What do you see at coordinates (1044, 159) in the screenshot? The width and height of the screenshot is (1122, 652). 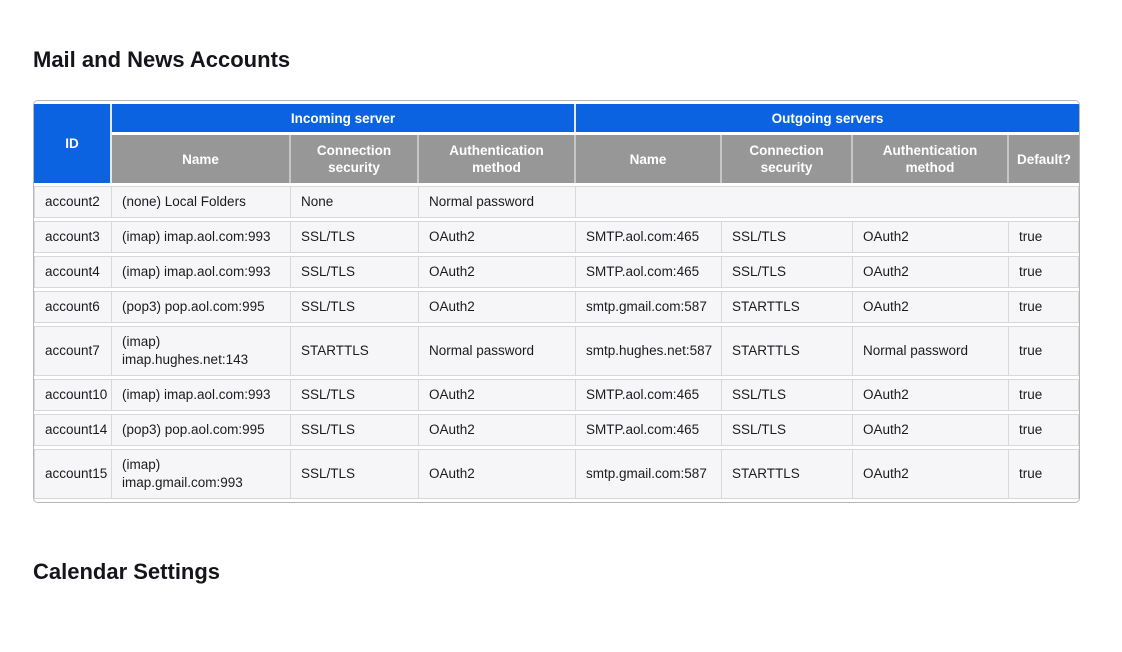 I see `column-header-default: Default?` at bounding box center [1044, 159].